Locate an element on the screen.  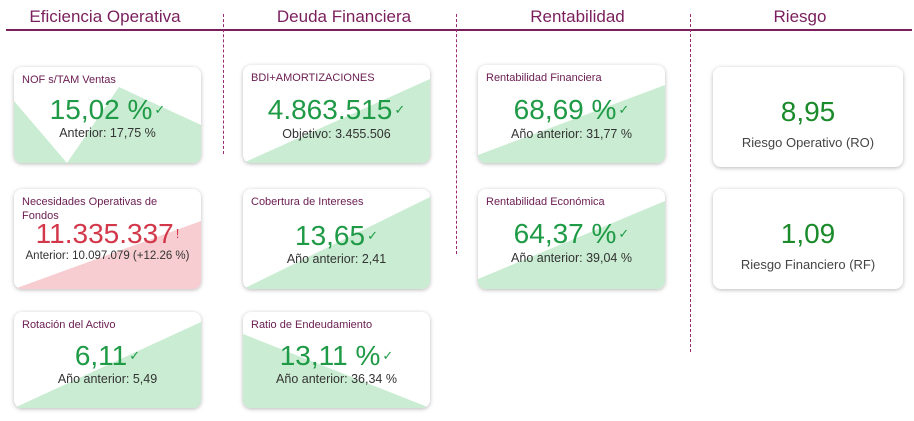
risk-value: 8,95 is located at coordinates (808, 111).